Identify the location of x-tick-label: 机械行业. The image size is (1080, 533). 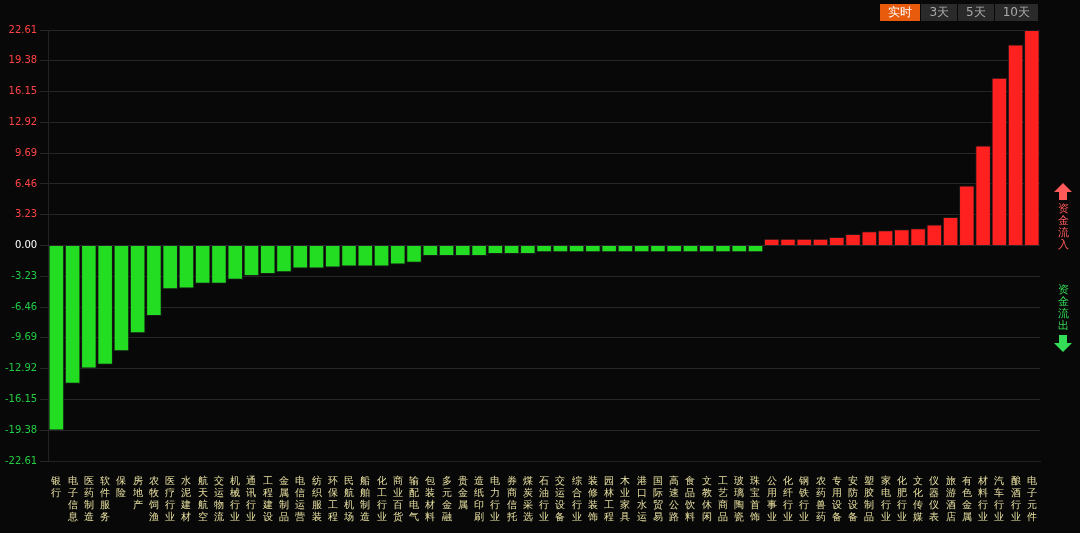
(235, 498).